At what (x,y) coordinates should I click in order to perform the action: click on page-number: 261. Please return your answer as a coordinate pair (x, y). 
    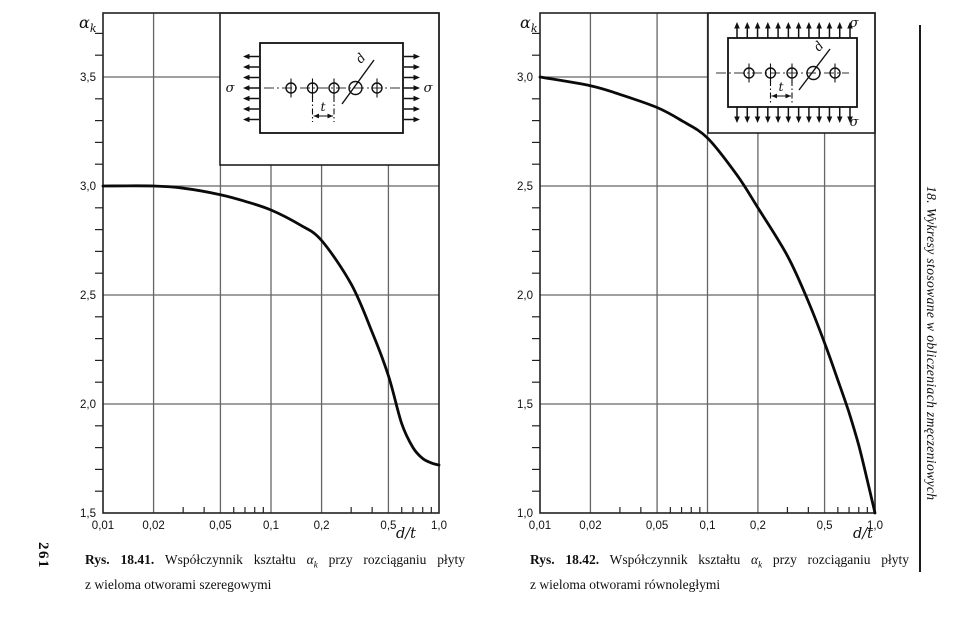
    Looking at the image, I should click on (43, 555).